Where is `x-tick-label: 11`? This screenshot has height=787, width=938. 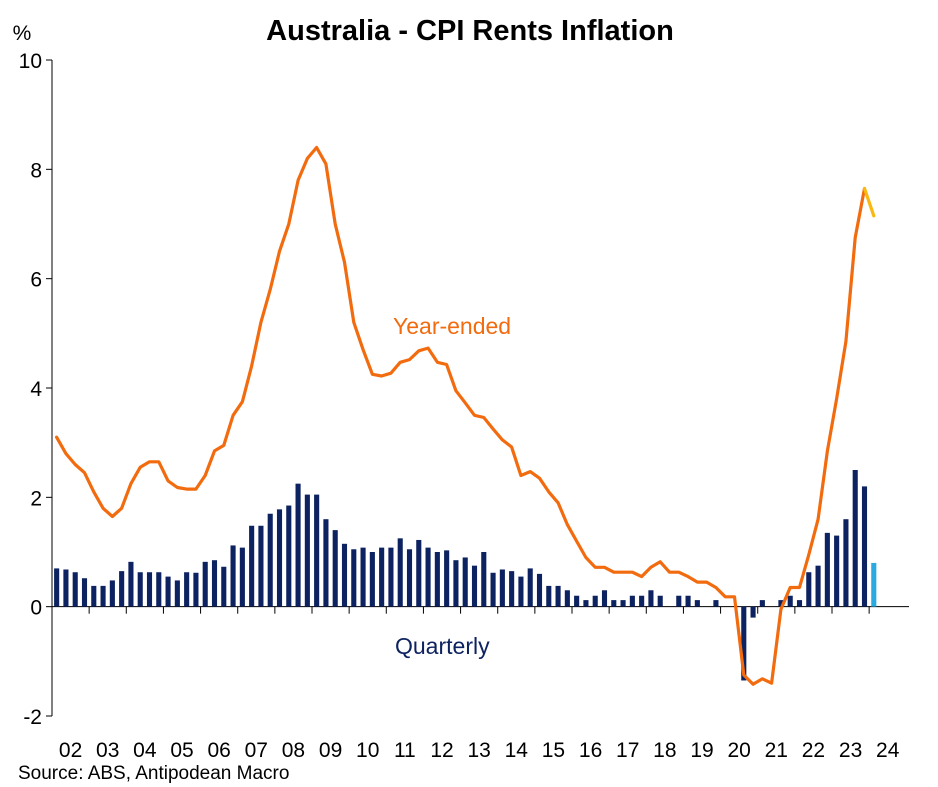 x-tick-label: 11 is located at coordinates (405, 750).